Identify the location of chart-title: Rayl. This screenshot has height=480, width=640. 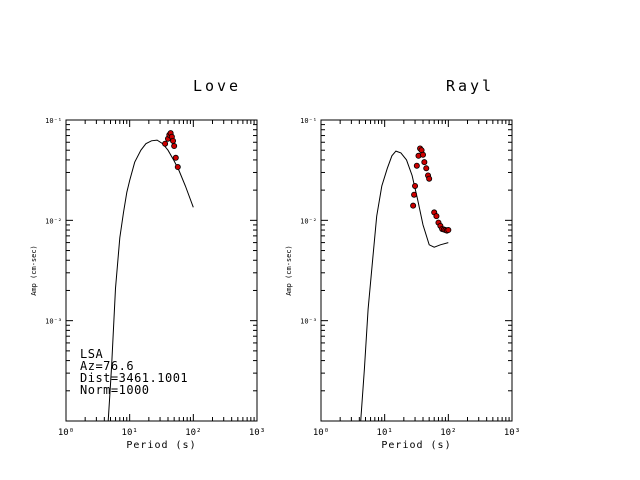
(470, 86).